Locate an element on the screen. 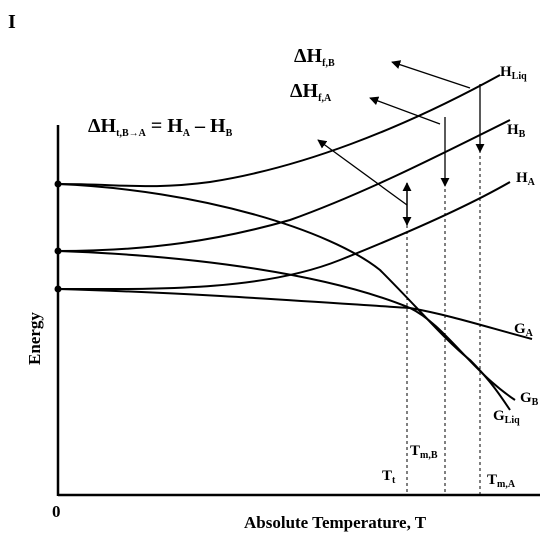  dh-f-b-label: ΔHf,B is located at coordinates (314, 57).